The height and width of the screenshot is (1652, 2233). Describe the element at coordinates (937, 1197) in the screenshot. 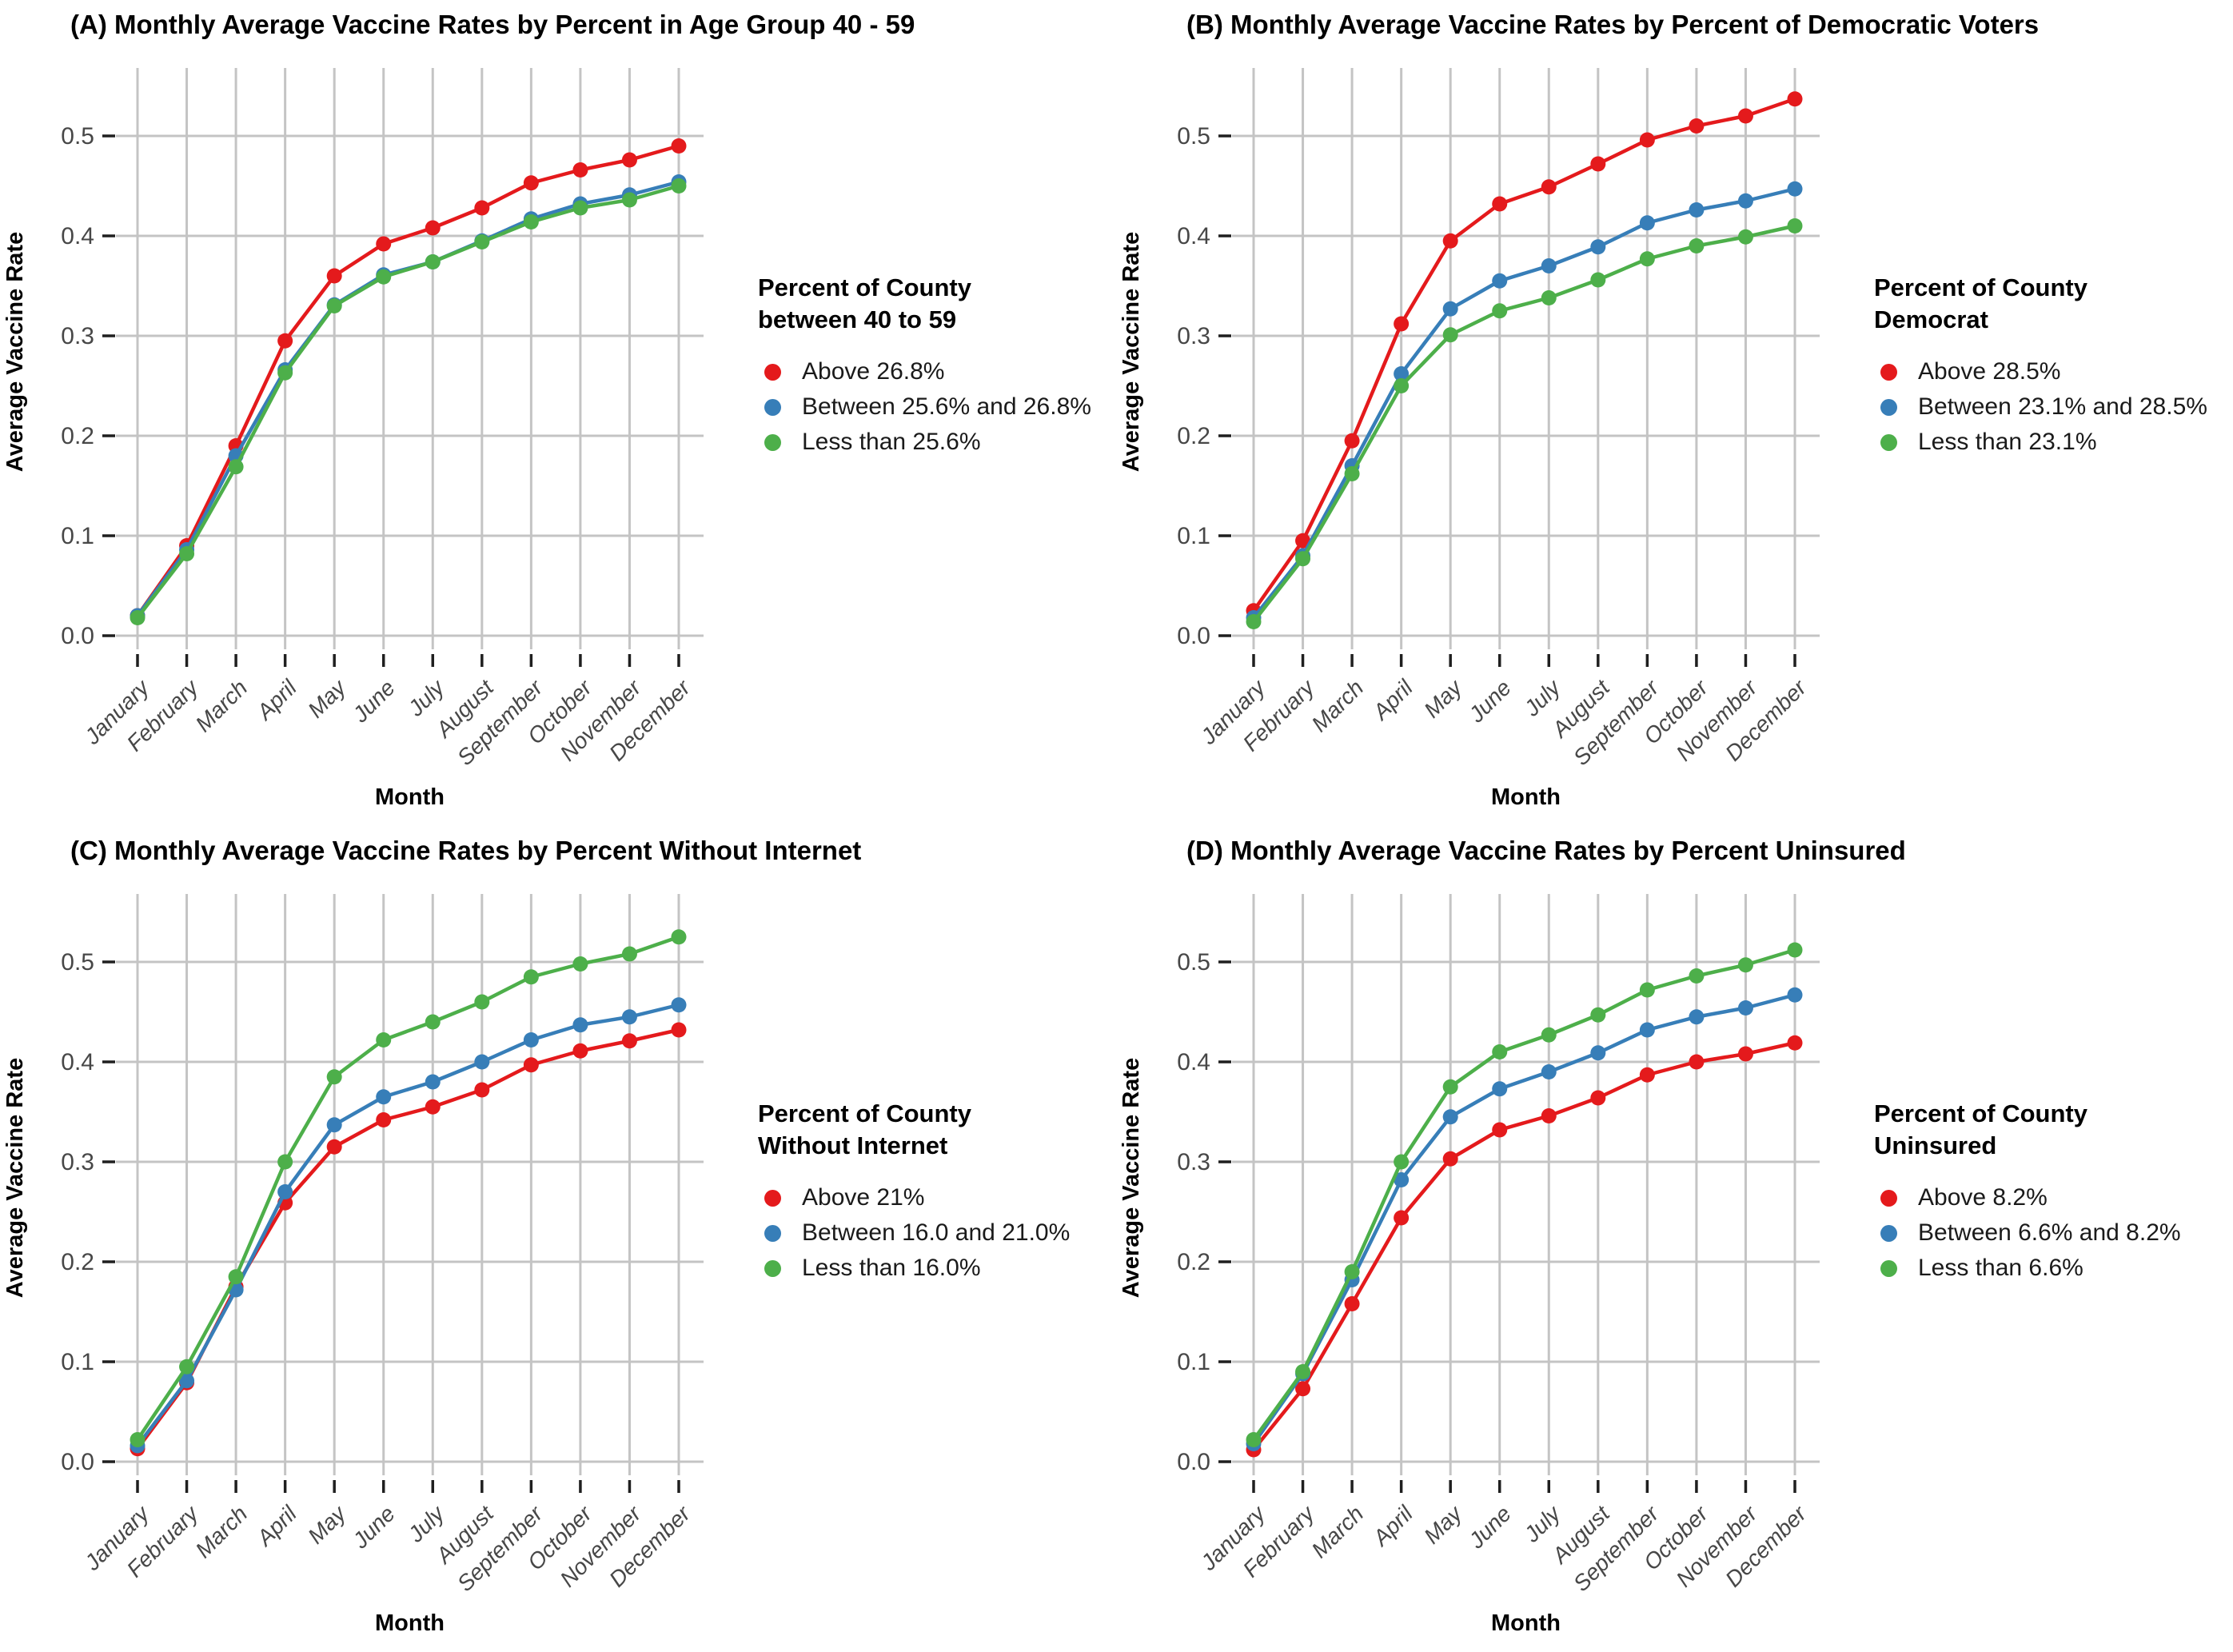

I see `legend-item: Above 21%` at that location.